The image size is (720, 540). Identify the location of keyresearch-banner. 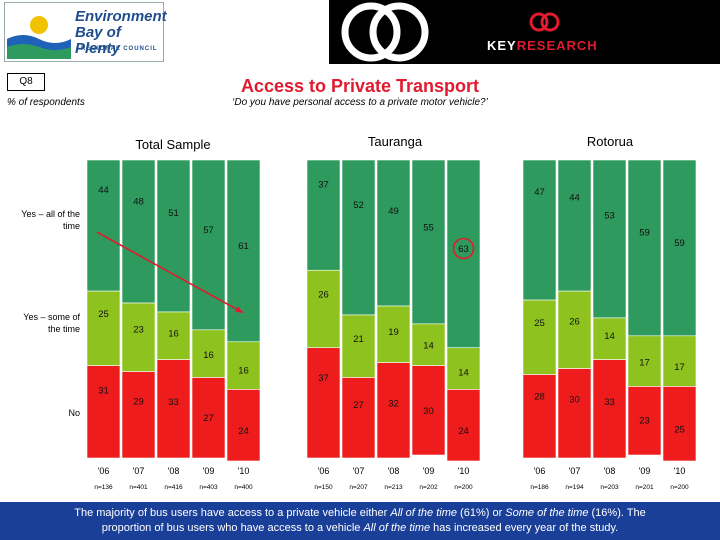
(524, 32).